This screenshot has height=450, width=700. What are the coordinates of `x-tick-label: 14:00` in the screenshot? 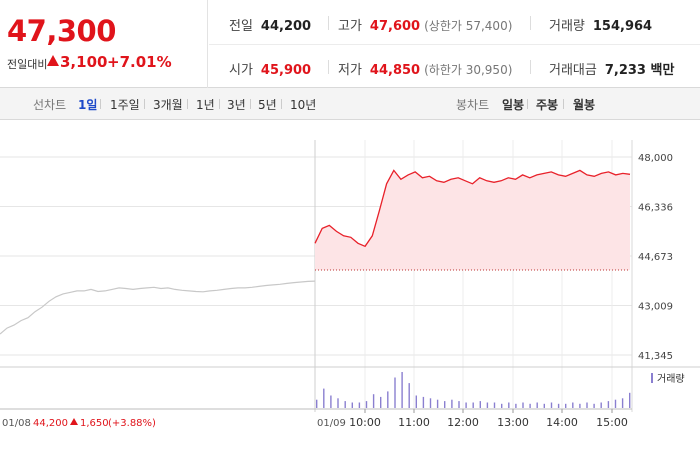 It's located at (562, 422).